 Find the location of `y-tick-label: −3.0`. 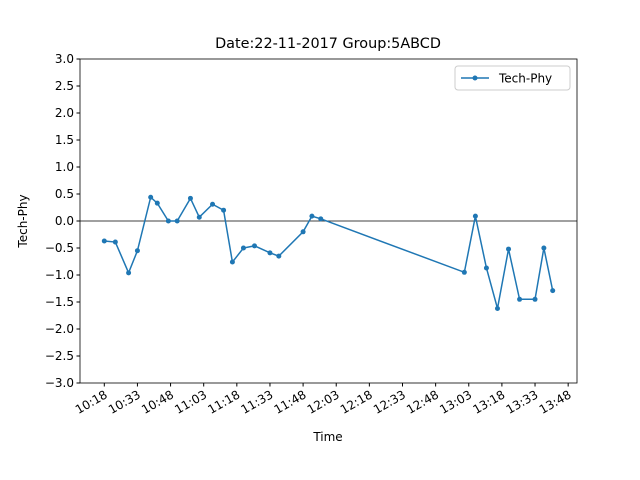

y-tick-label: −3.0 is located at coordinates (59, 383).